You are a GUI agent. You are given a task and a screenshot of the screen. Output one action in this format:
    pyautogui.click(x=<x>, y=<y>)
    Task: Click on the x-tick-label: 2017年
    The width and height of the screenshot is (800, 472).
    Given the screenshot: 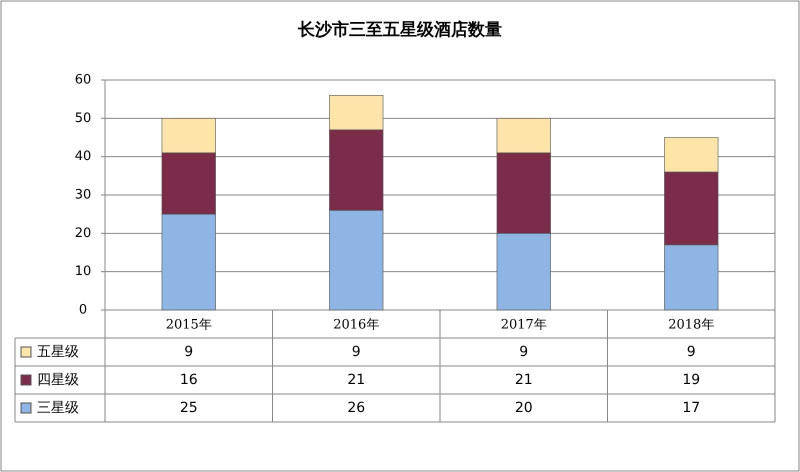 What is the action you would take?
    pyautogui.click(x=523, y=325)
    